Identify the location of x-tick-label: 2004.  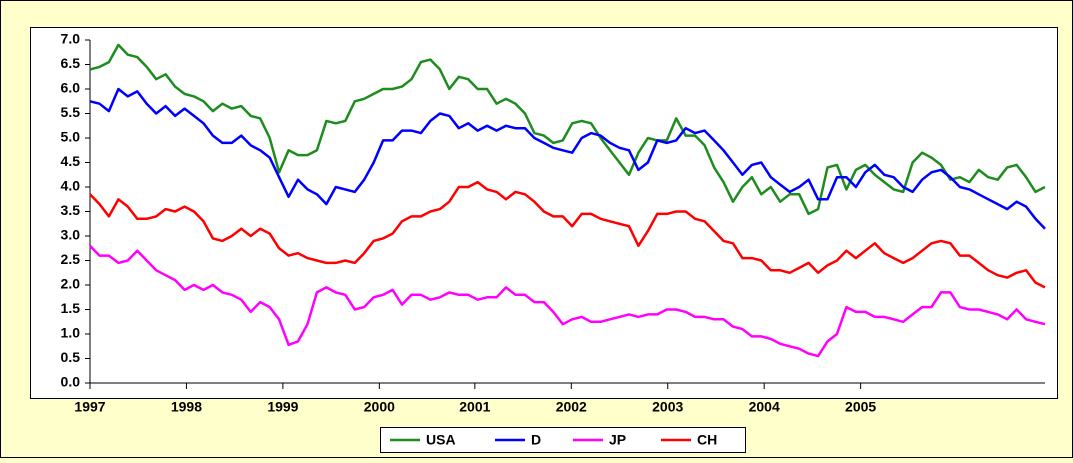
(764, 407).